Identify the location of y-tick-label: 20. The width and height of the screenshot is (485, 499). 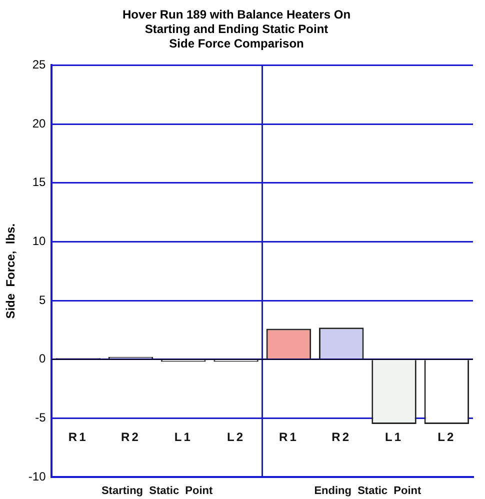
(39, 123).